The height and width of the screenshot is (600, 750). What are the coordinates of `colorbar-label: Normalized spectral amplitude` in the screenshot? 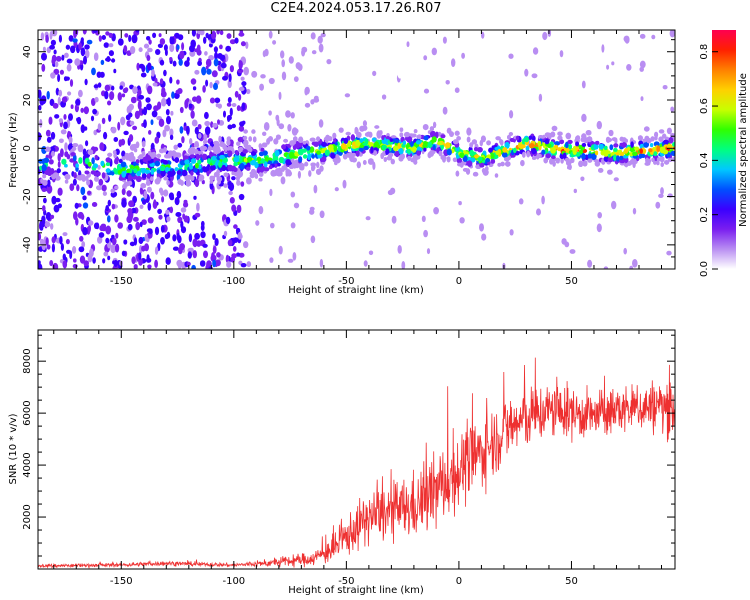 It's located at (743, 150).